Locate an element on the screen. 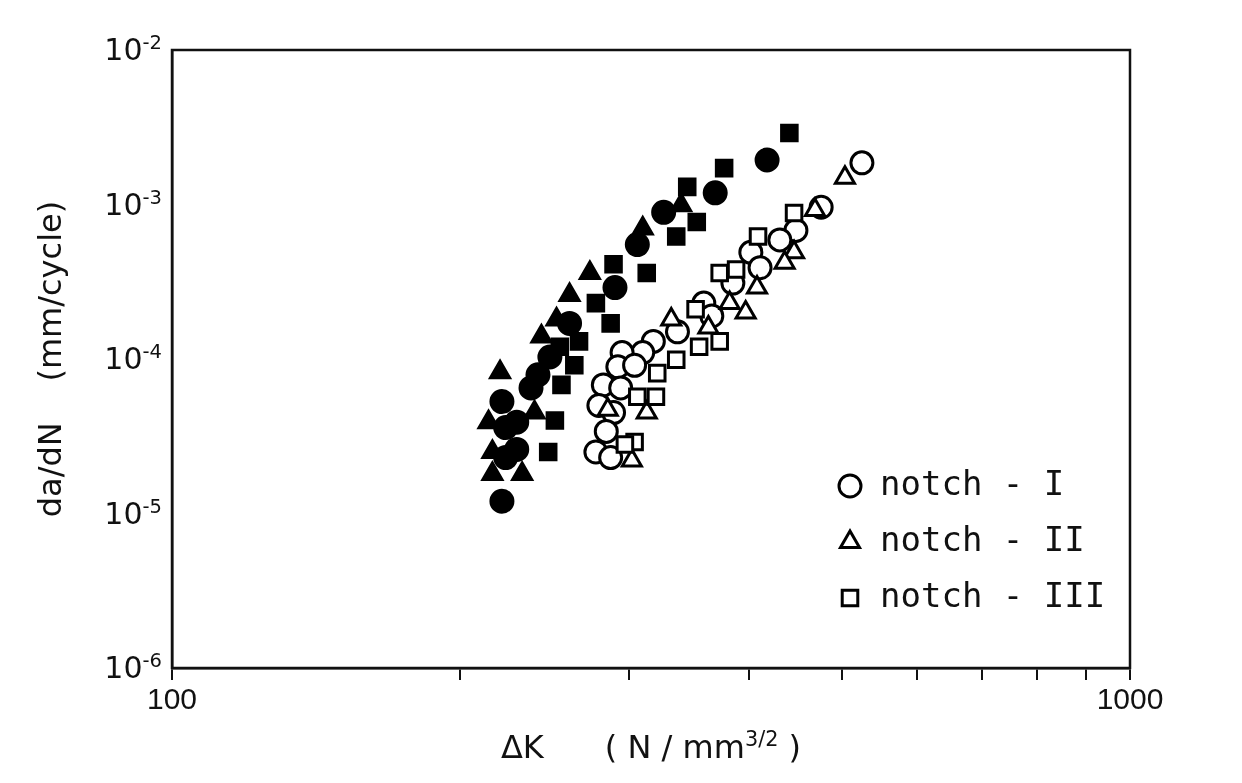 This screenshot has width=1242, height=783. y-tick-label: 10$^{-3}$ is located at coordinates (133, 203).